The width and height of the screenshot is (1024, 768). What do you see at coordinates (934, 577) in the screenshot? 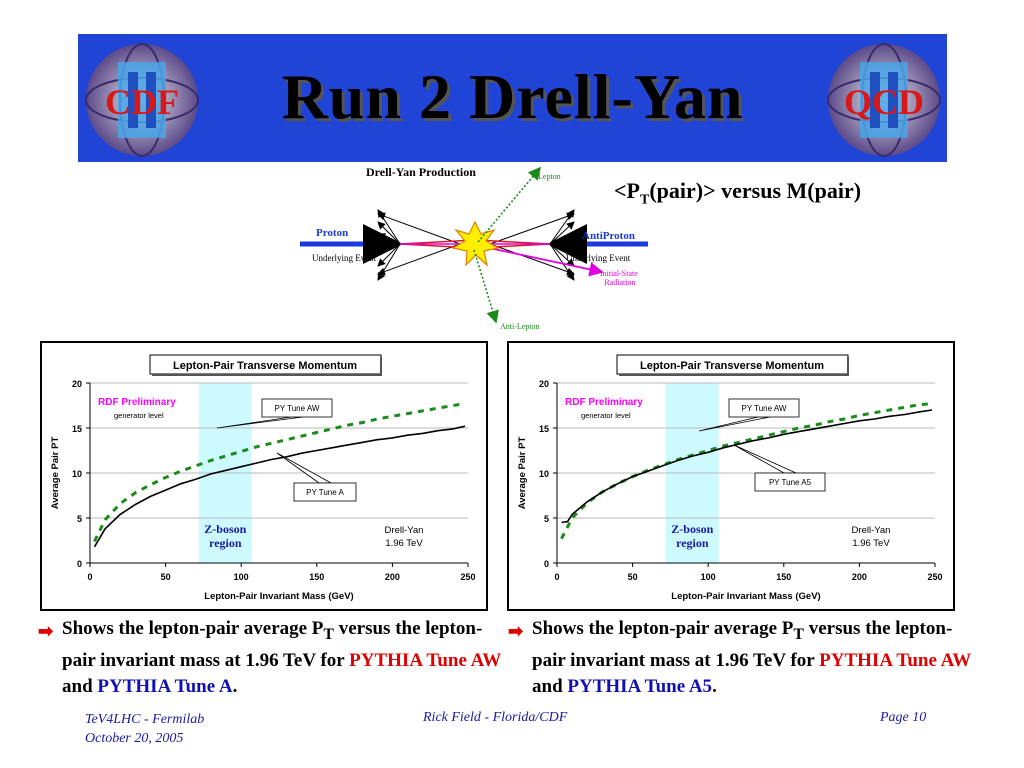
I see `x-tick-label: 250` at bounding box center [934, 577].